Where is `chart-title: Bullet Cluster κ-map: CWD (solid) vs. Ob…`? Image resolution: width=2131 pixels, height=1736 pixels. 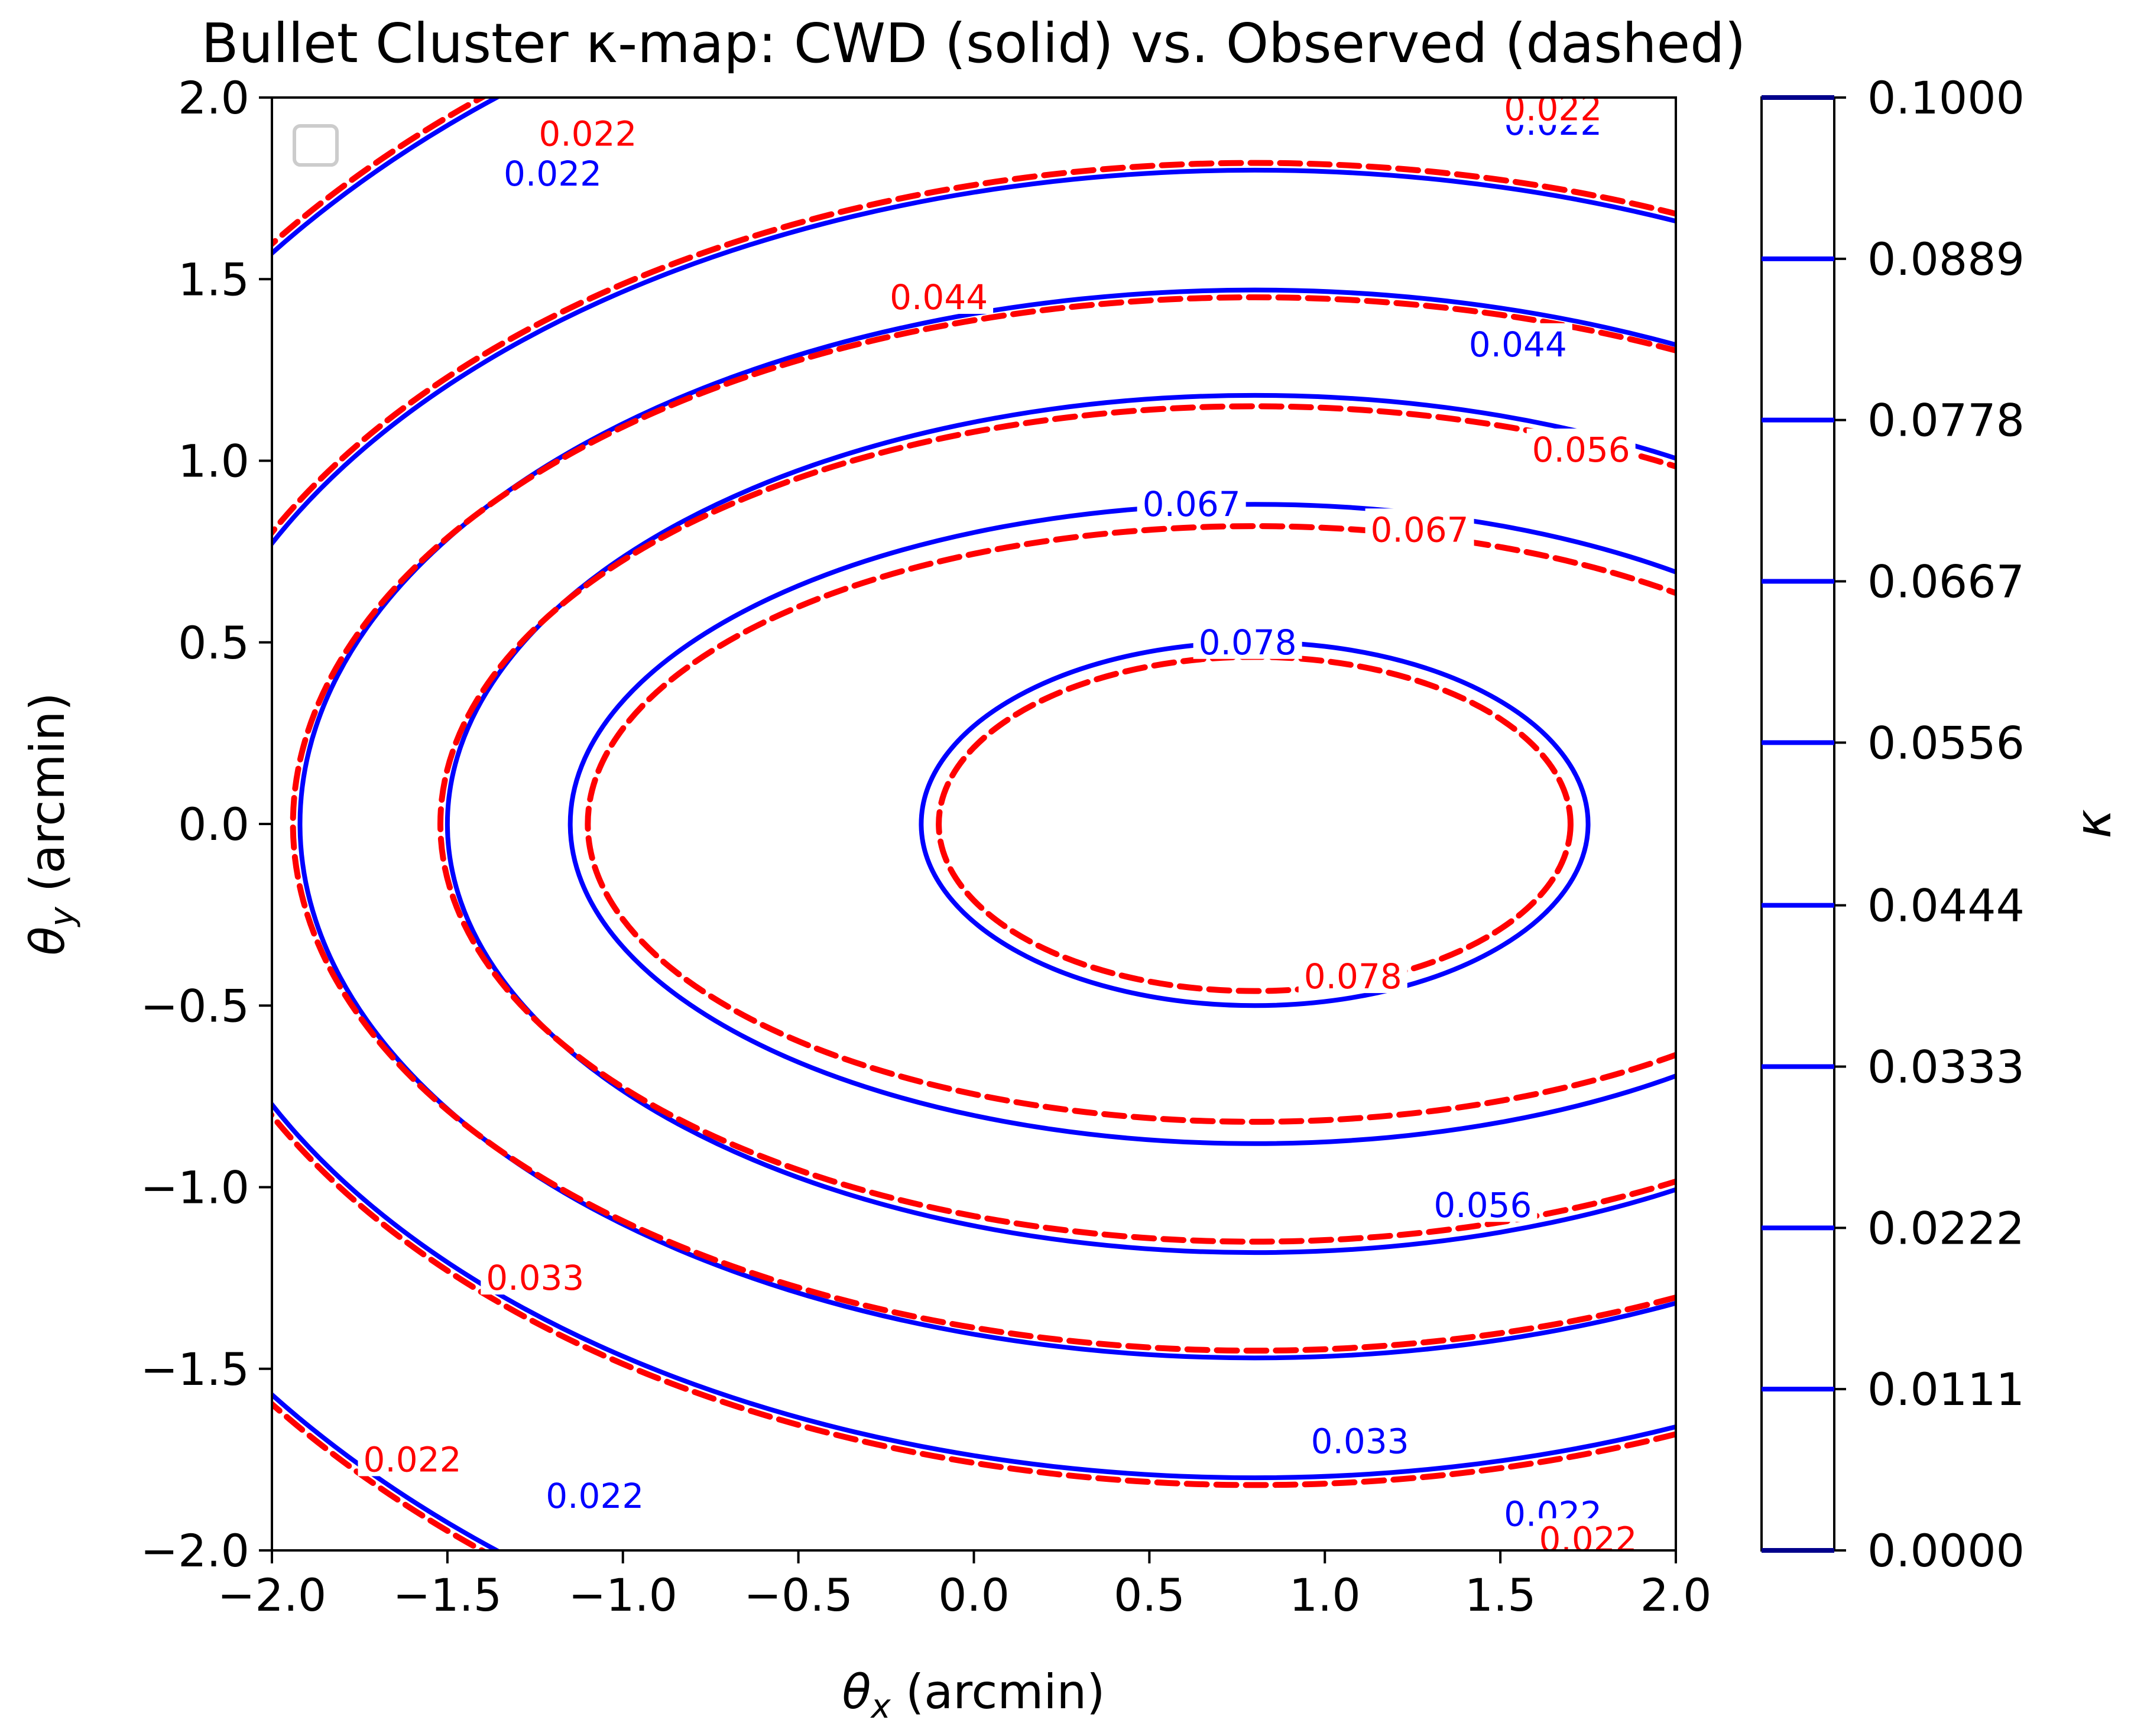
chart-title: Bullet Cluster κ-map: CWD (solid) vs. Ob… is located at coordinates (974, 44).